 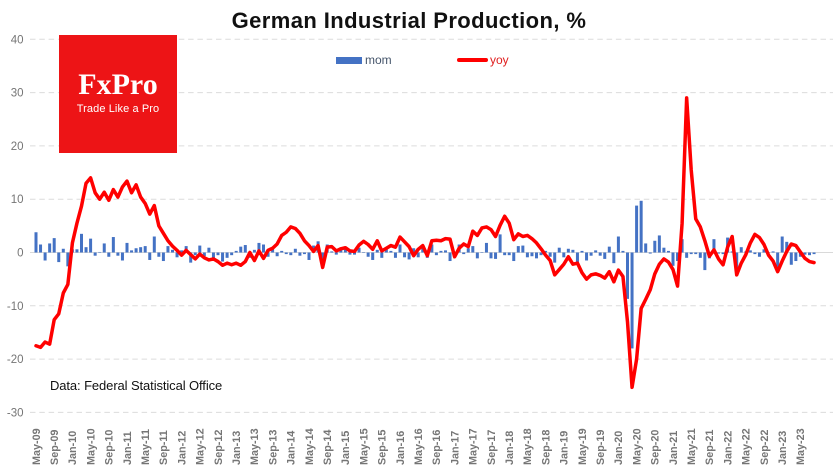 What do you see at coordinates (455, 448) in the screenshot?
I see `svg-text: Jan-17` at bounding box center [455, 448].